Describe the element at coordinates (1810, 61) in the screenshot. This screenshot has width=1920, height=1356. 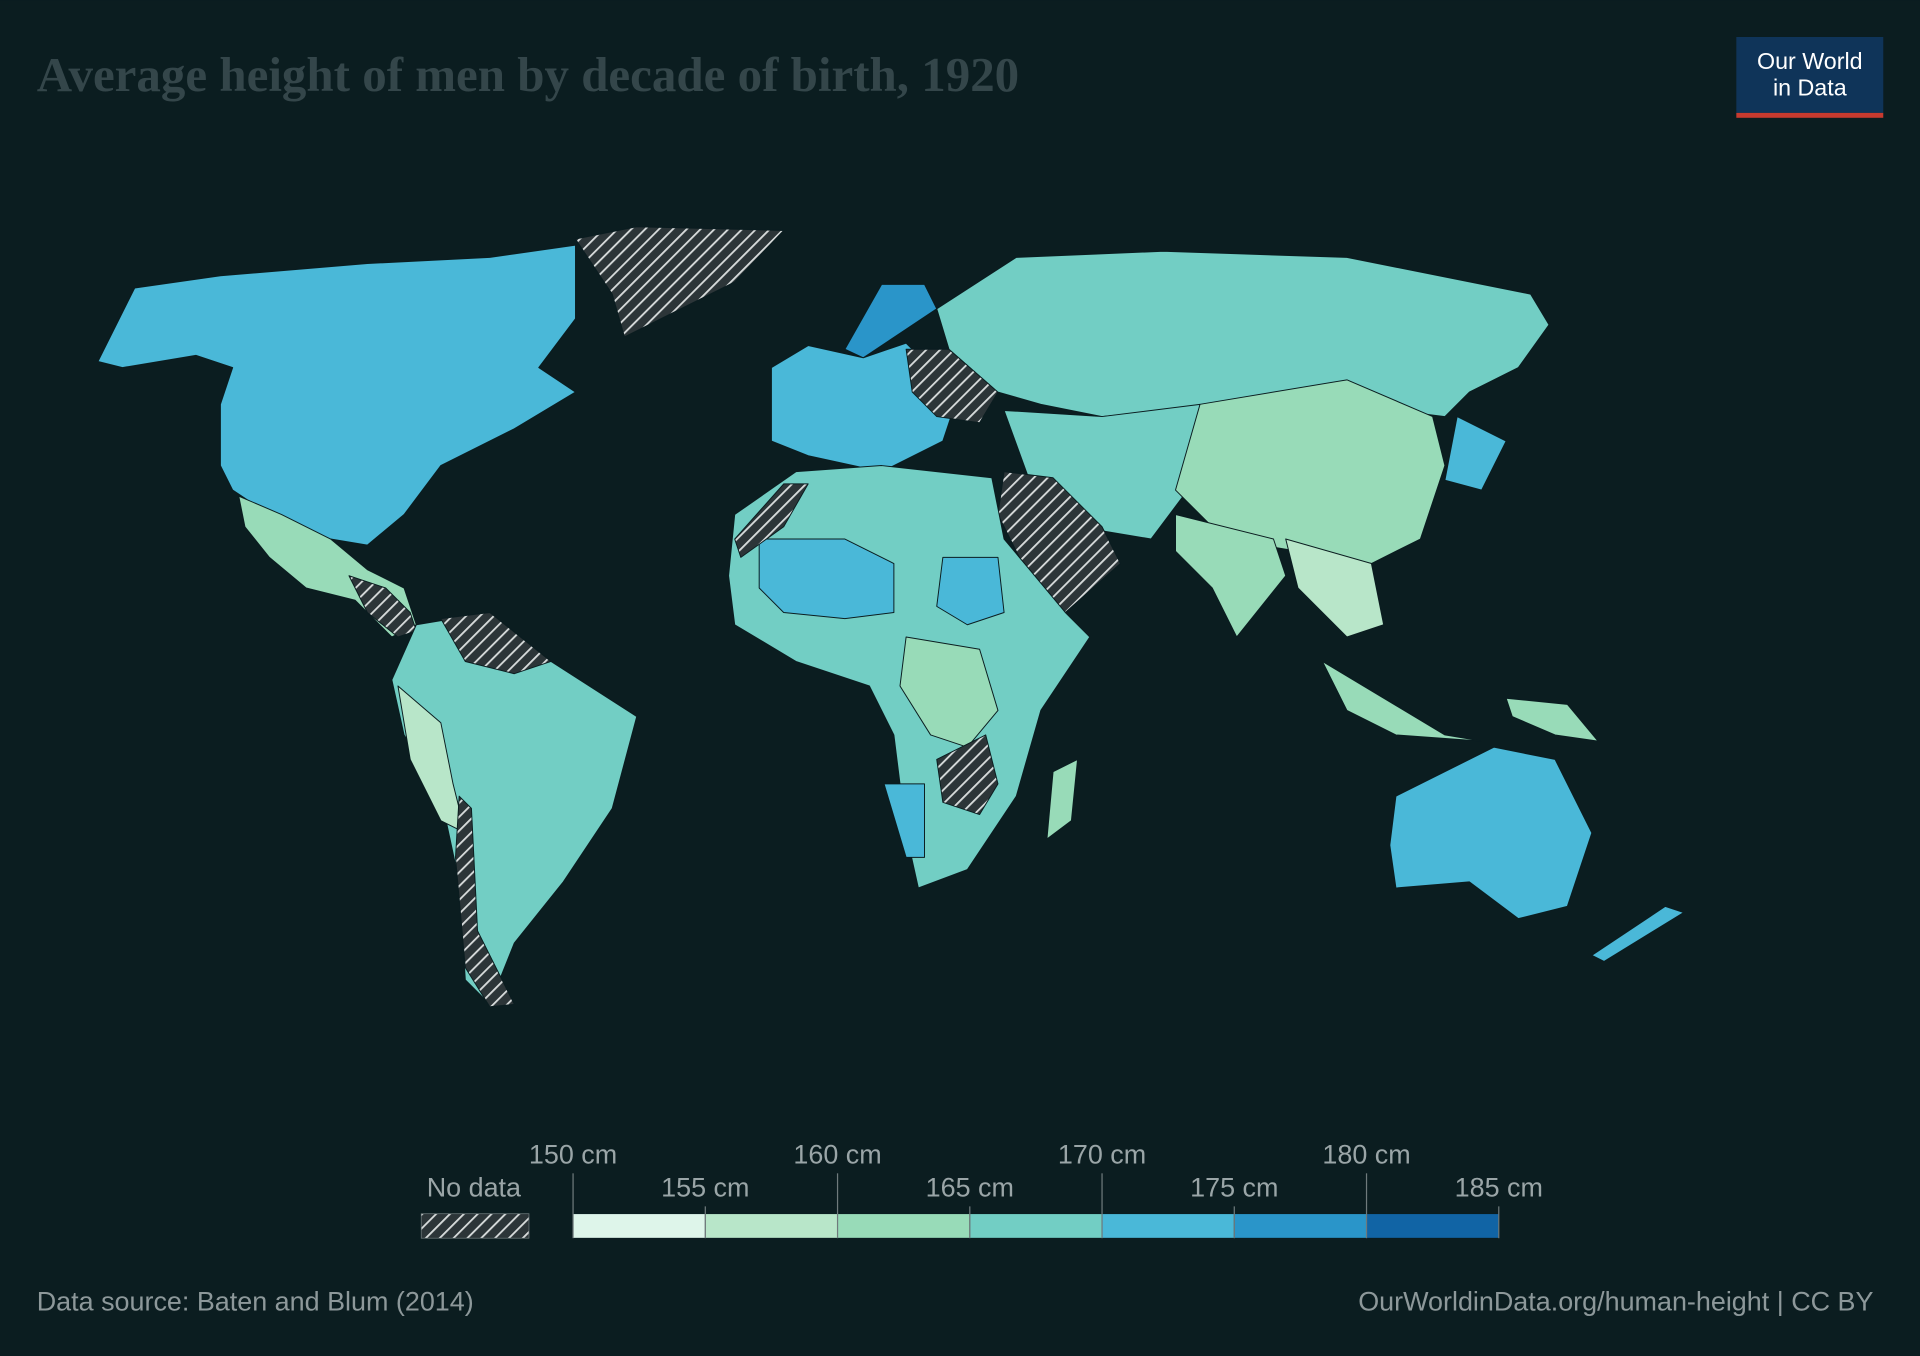
I see `logo-text: Our World` at that location.